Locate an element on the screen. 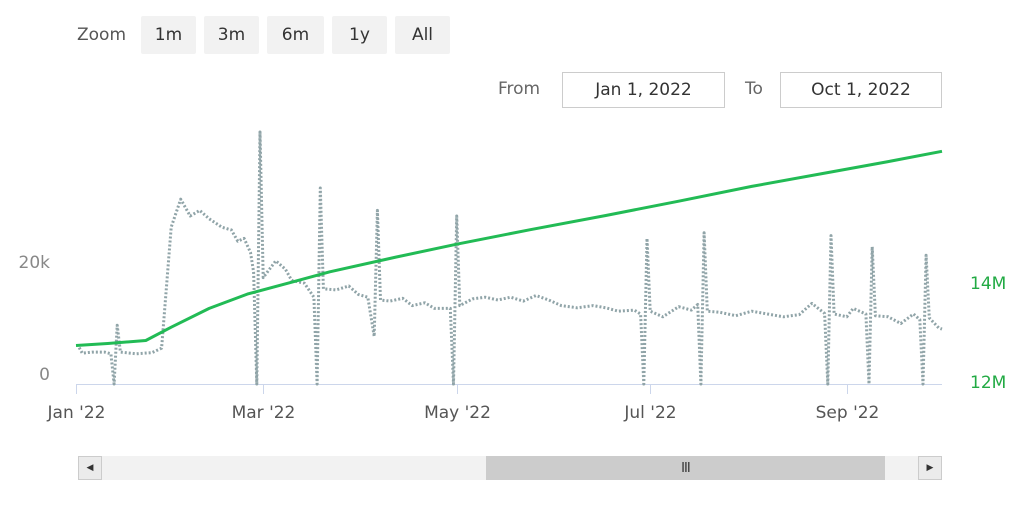 The height and width of the screenshot is (512, 1024). to-label: To is located at coordinates (754, 89).